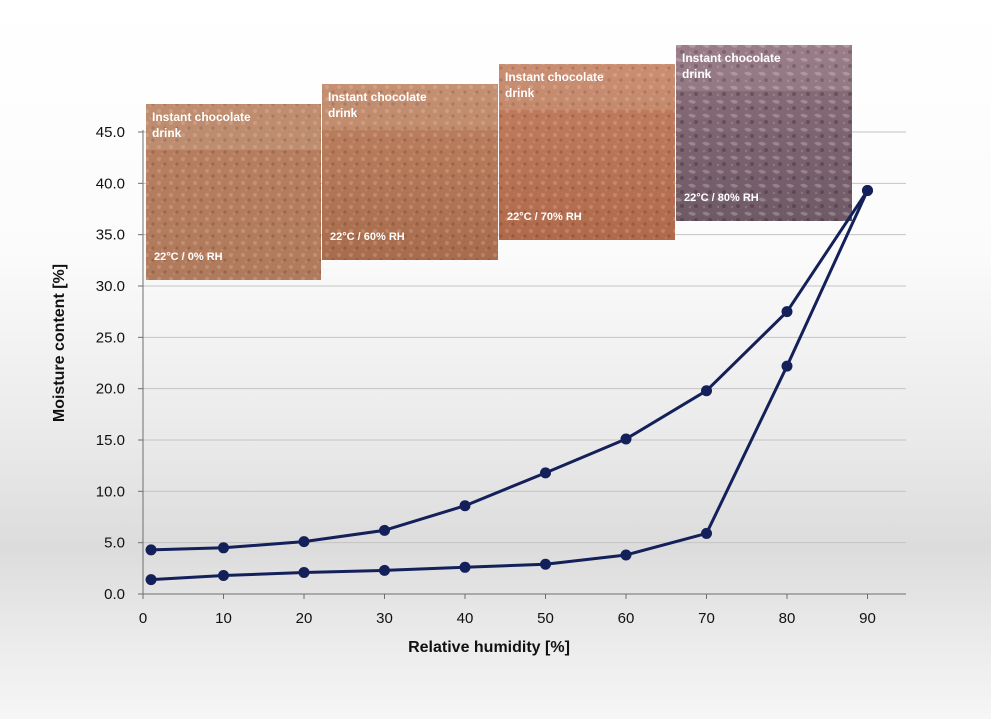 The height and width of the screenshot is (719, 991). I want to click on x-tick-label-50: 50, so click(545, 618).